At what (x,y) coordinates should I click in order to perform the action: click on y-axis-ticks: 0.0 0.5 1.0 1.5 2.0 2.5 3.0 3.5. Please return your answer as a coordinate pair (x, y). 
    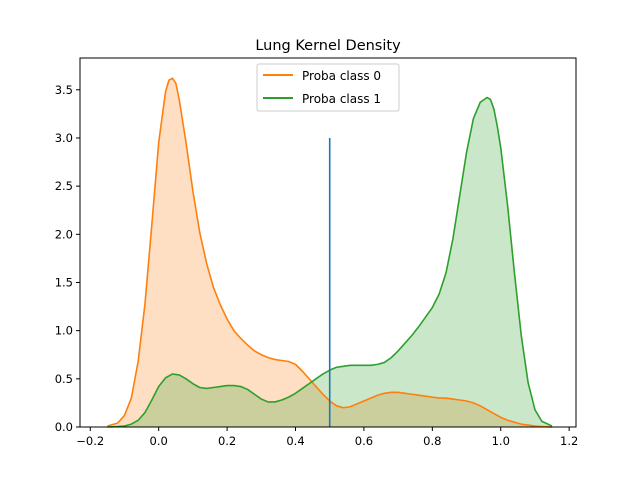
    Looking at the image, I should click on (67, 258).